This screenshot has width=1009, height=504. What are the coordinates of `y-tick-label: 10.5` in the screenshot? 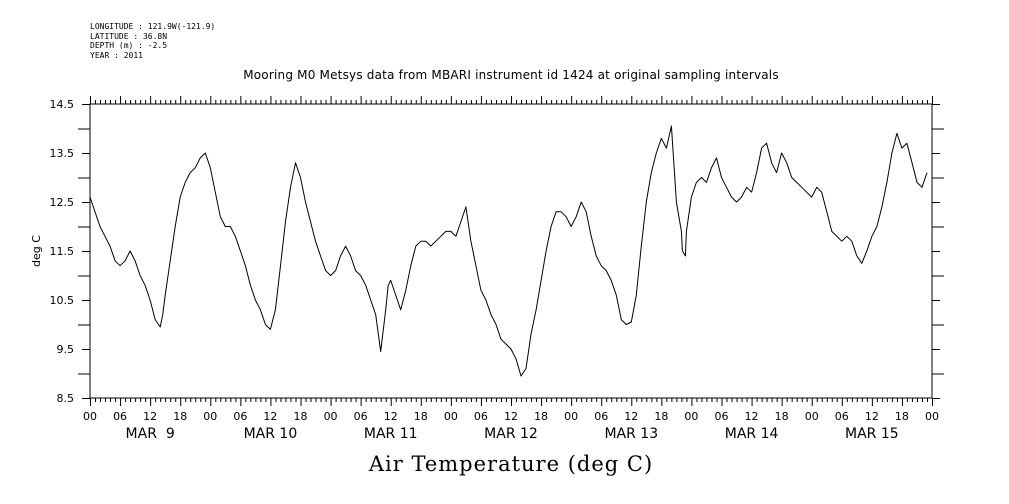 It's located at (62, 300).